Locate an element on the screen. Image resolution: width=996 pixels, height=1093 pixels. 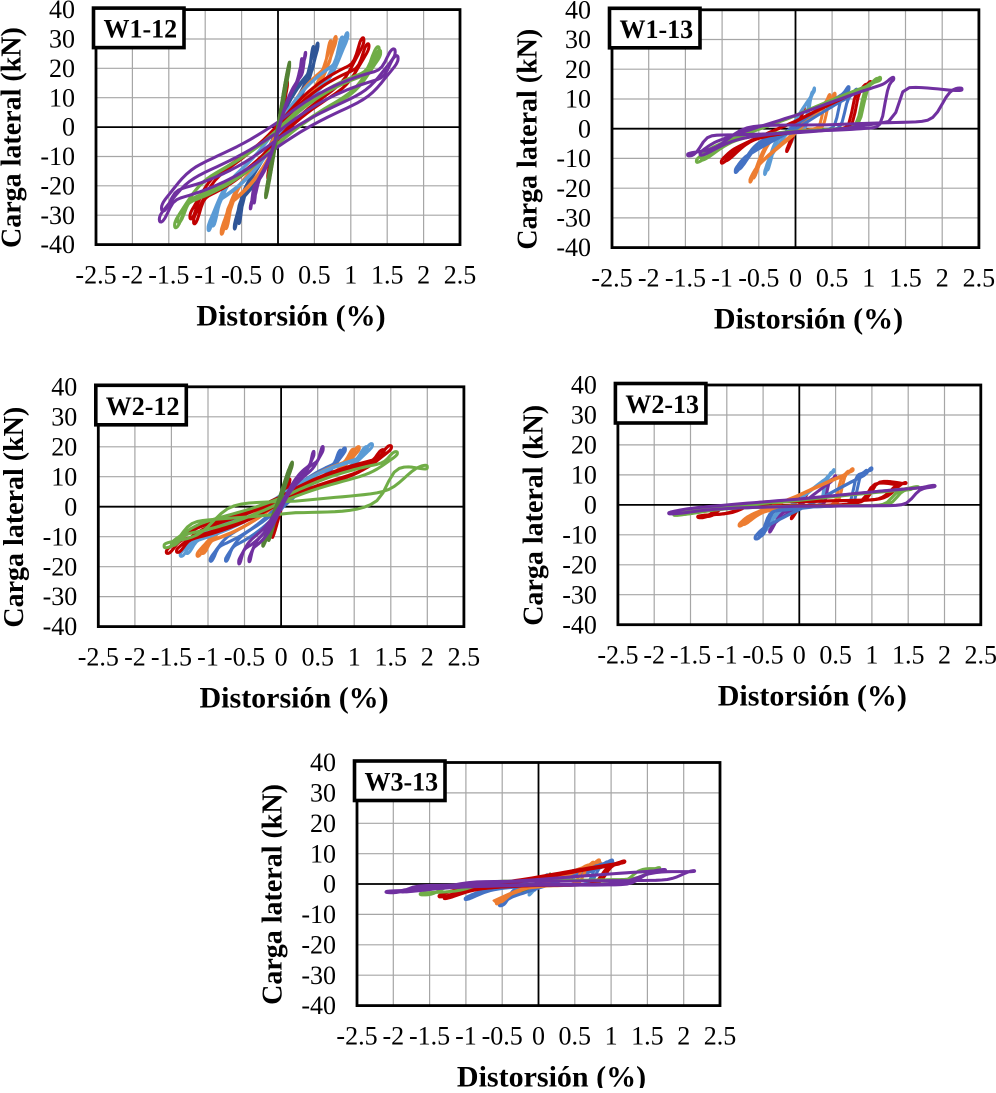
svg-text: W2-13 is located at coordinates (662, 404).